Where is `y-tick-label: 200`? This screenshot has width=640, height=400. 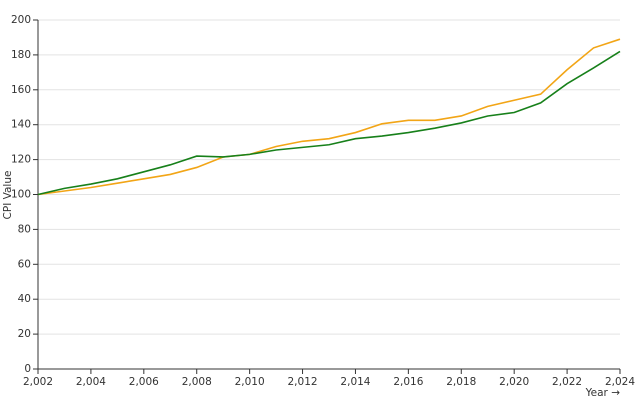 y-tick-label: 200 is located at coordinates (21, 20).